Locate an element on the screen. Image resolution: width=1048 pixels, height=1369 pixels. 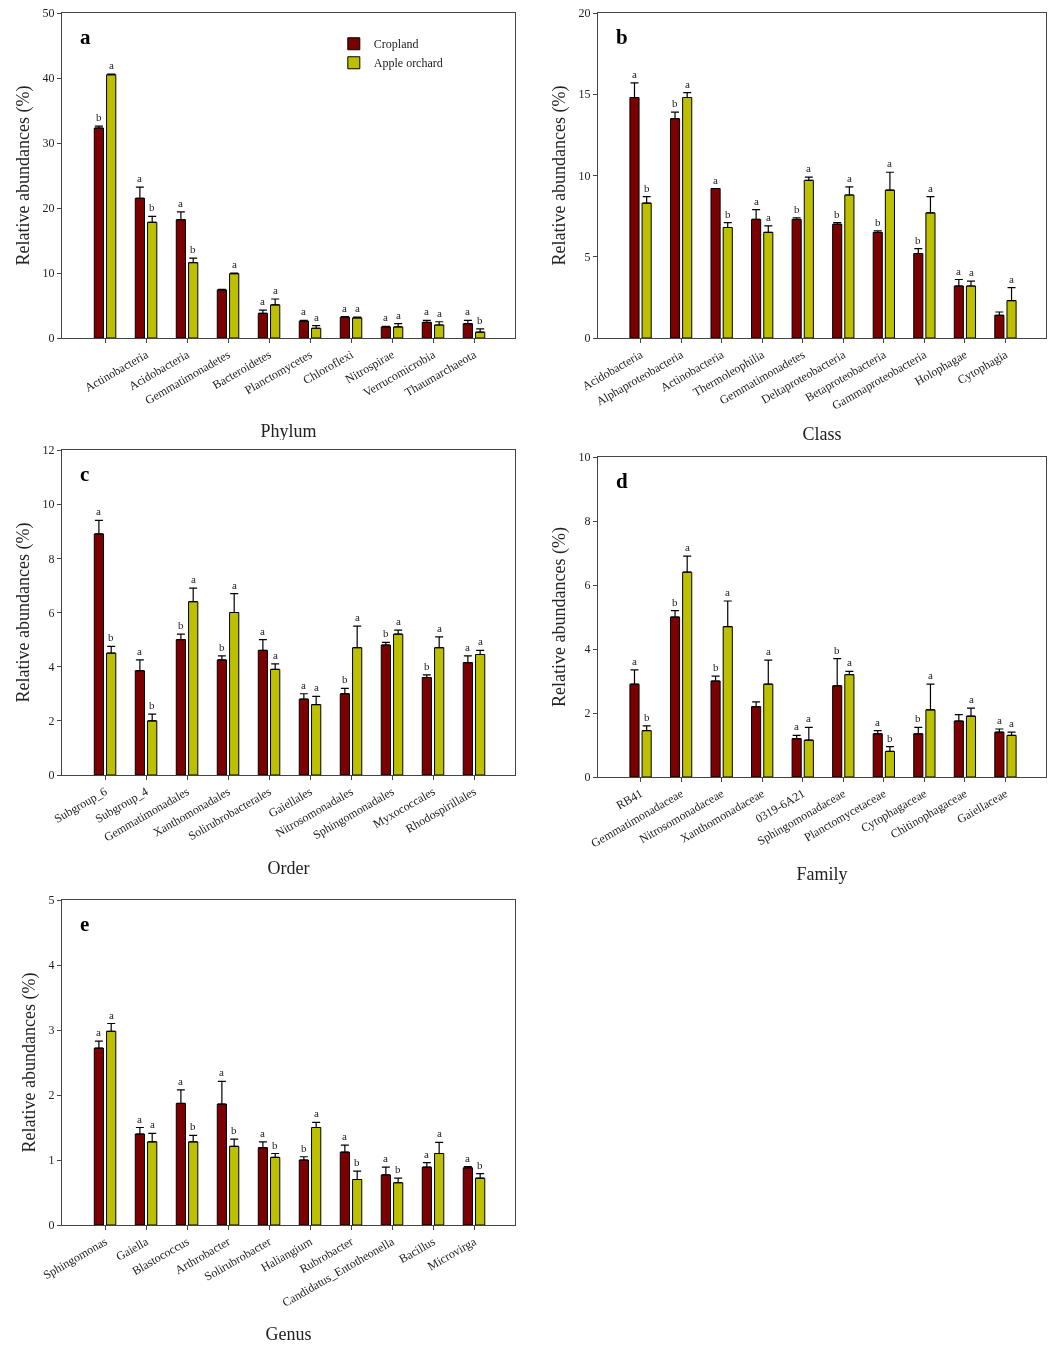
x-axis-title: Genus is located at coordinates (288, 1333).